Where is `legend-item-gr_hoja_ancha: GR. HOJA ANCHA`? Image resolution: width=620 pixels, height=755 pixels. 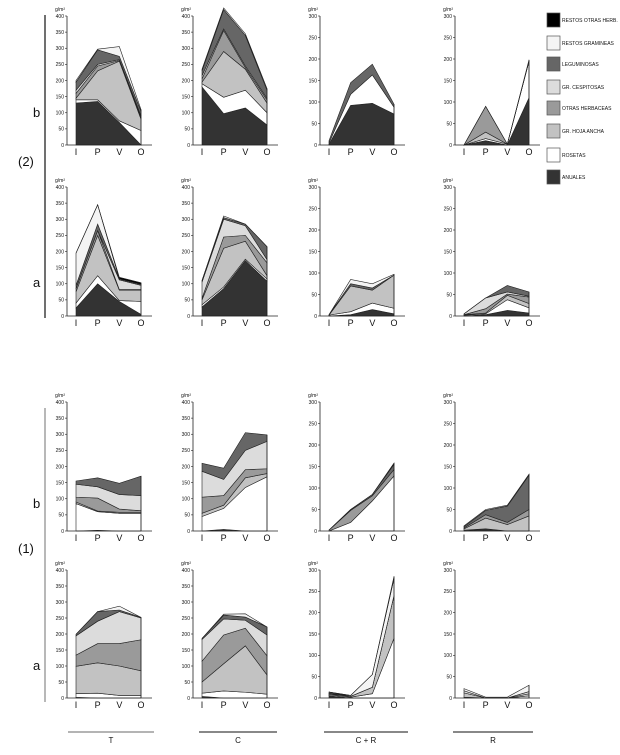 legend-item-gr_hoja_ancha: GR. HOJA ANCHA is located at coordinates (575, 131).